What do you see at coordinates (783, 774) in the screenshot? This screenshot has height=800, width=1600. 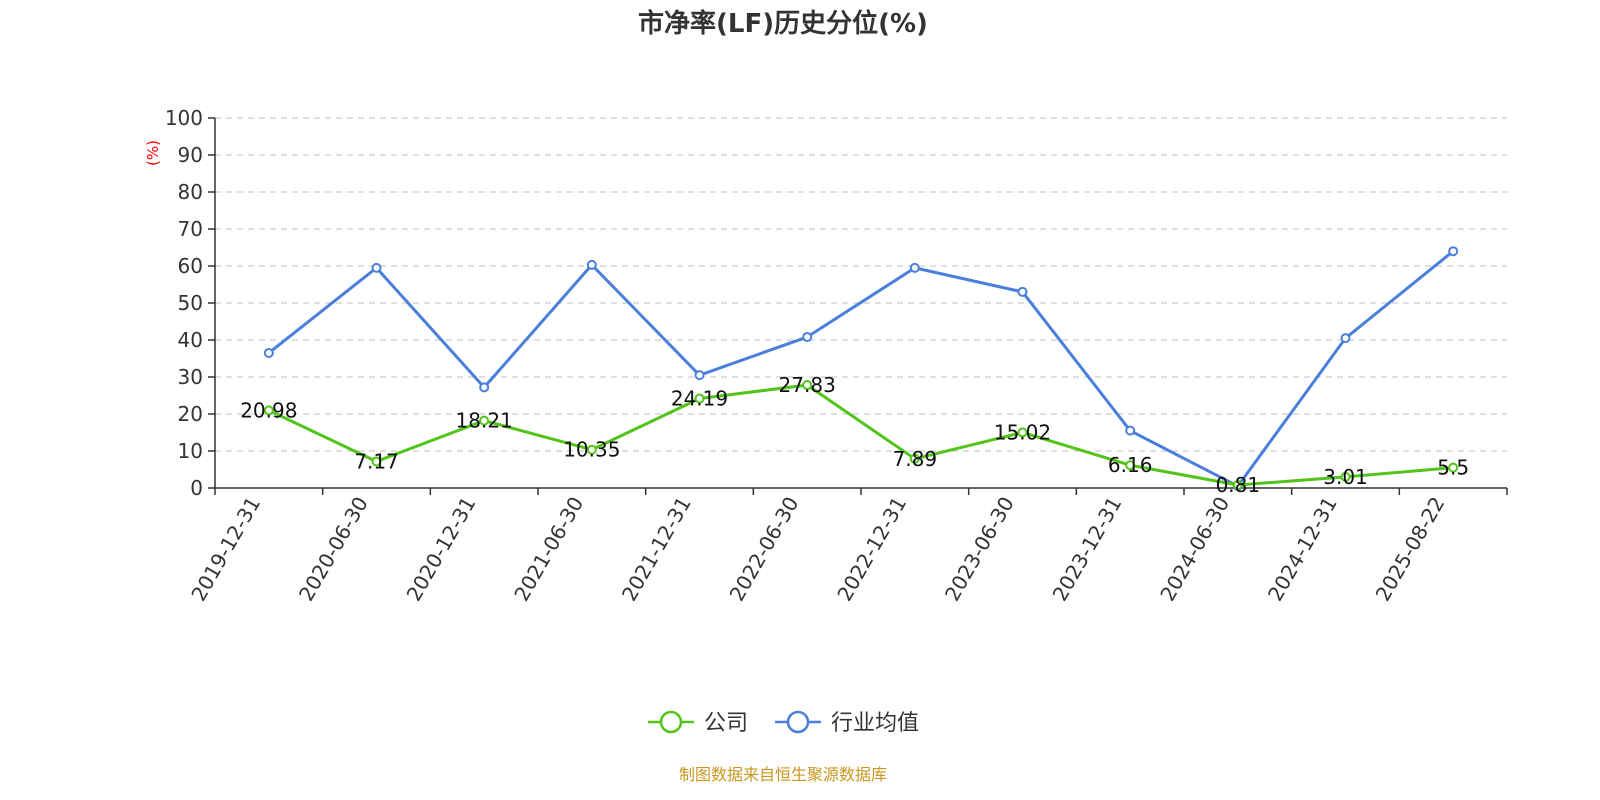 I see `data-source-note: 制图数据来自恒生聚源数据库` at bounding box center [783, 774].